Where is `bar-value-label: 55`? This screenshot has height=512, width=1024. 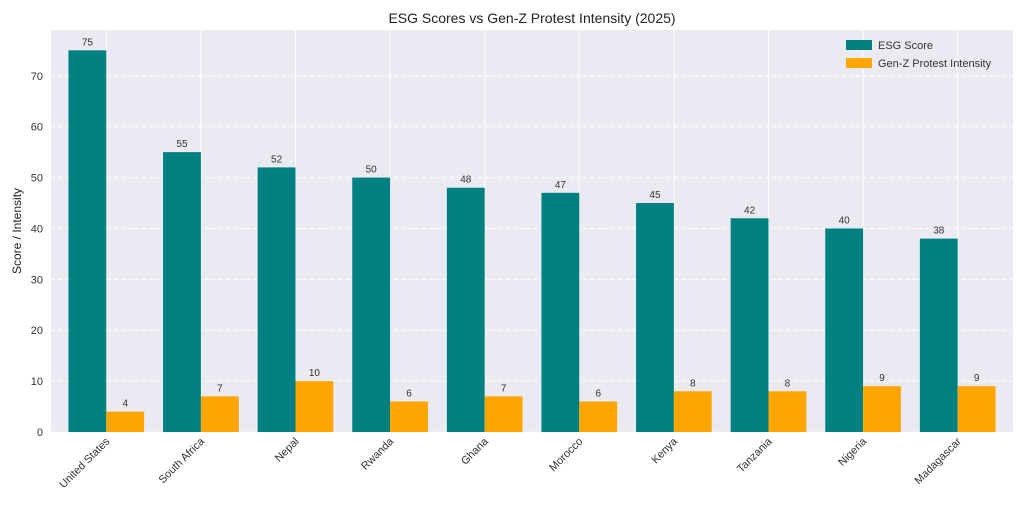
bar-value-label: 55 is located at coordinates (182, 144).